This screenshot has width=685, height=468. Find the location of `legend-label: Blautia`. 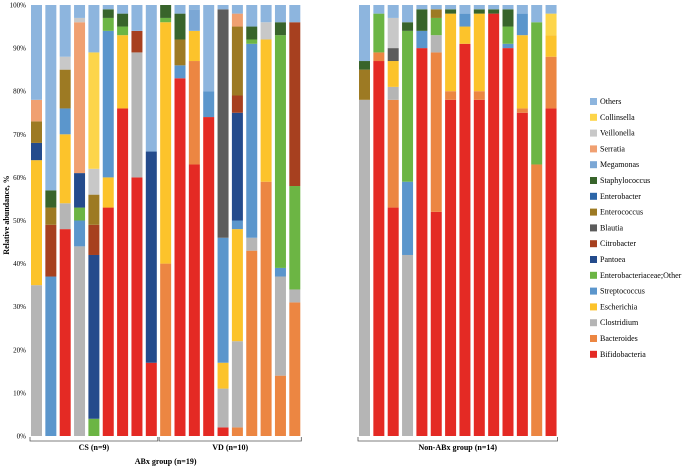

legend-label: Blautia is located at coordinates (612, 227).